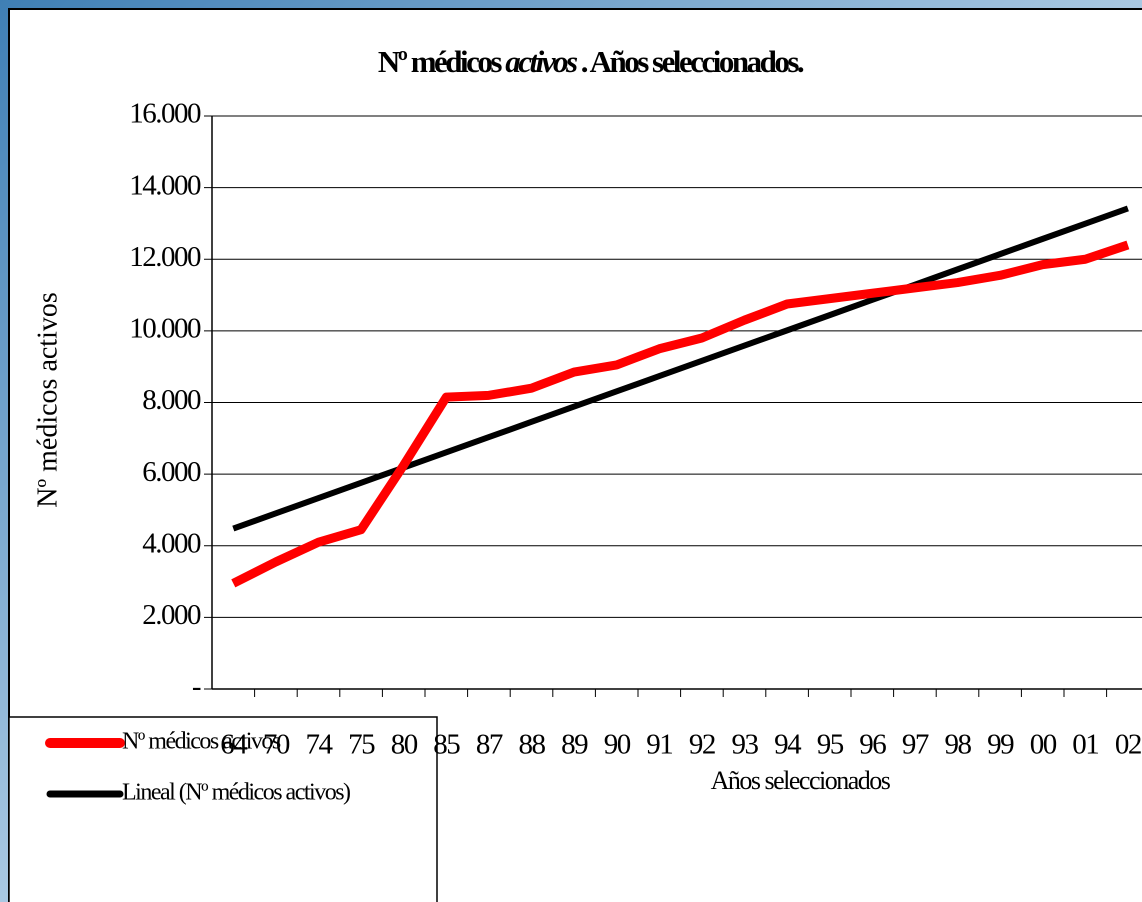  Describe the element at coordinates (165, 185) in the screenshot. I see `y-tick-label: 14.000` at that location.